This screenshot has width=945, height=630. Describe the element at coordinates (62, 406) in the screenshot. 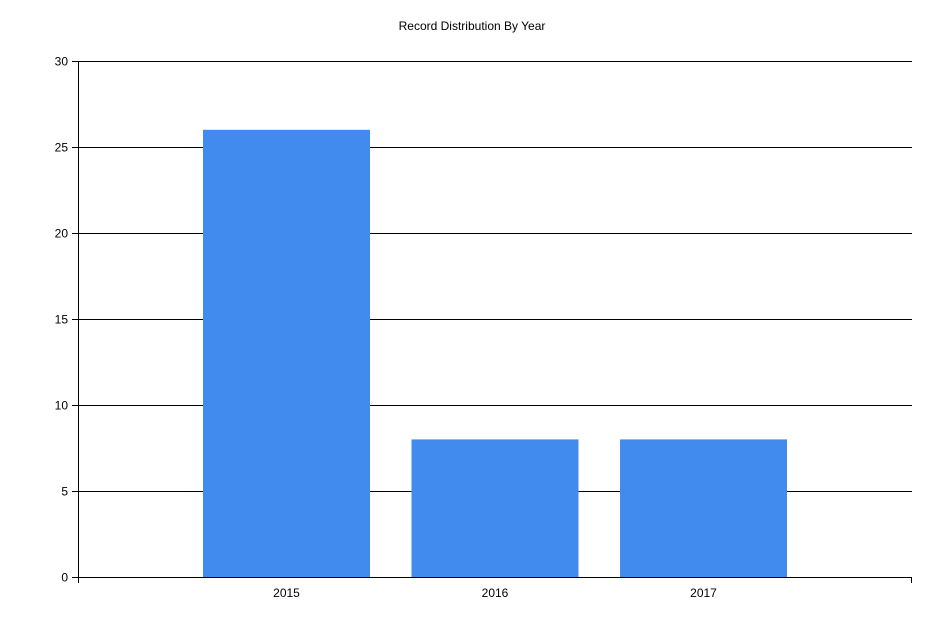

I see `y-tick-label: 10` at that location.